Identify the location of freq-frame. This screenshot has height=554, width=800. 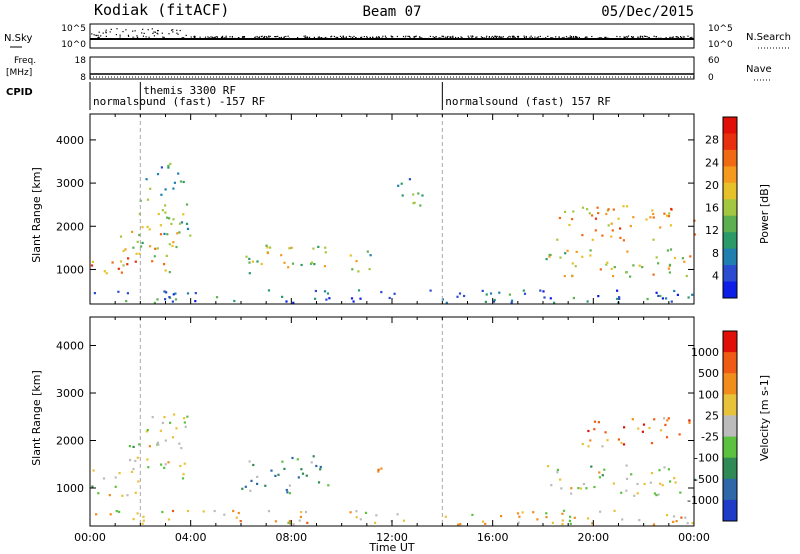
(392, 68).